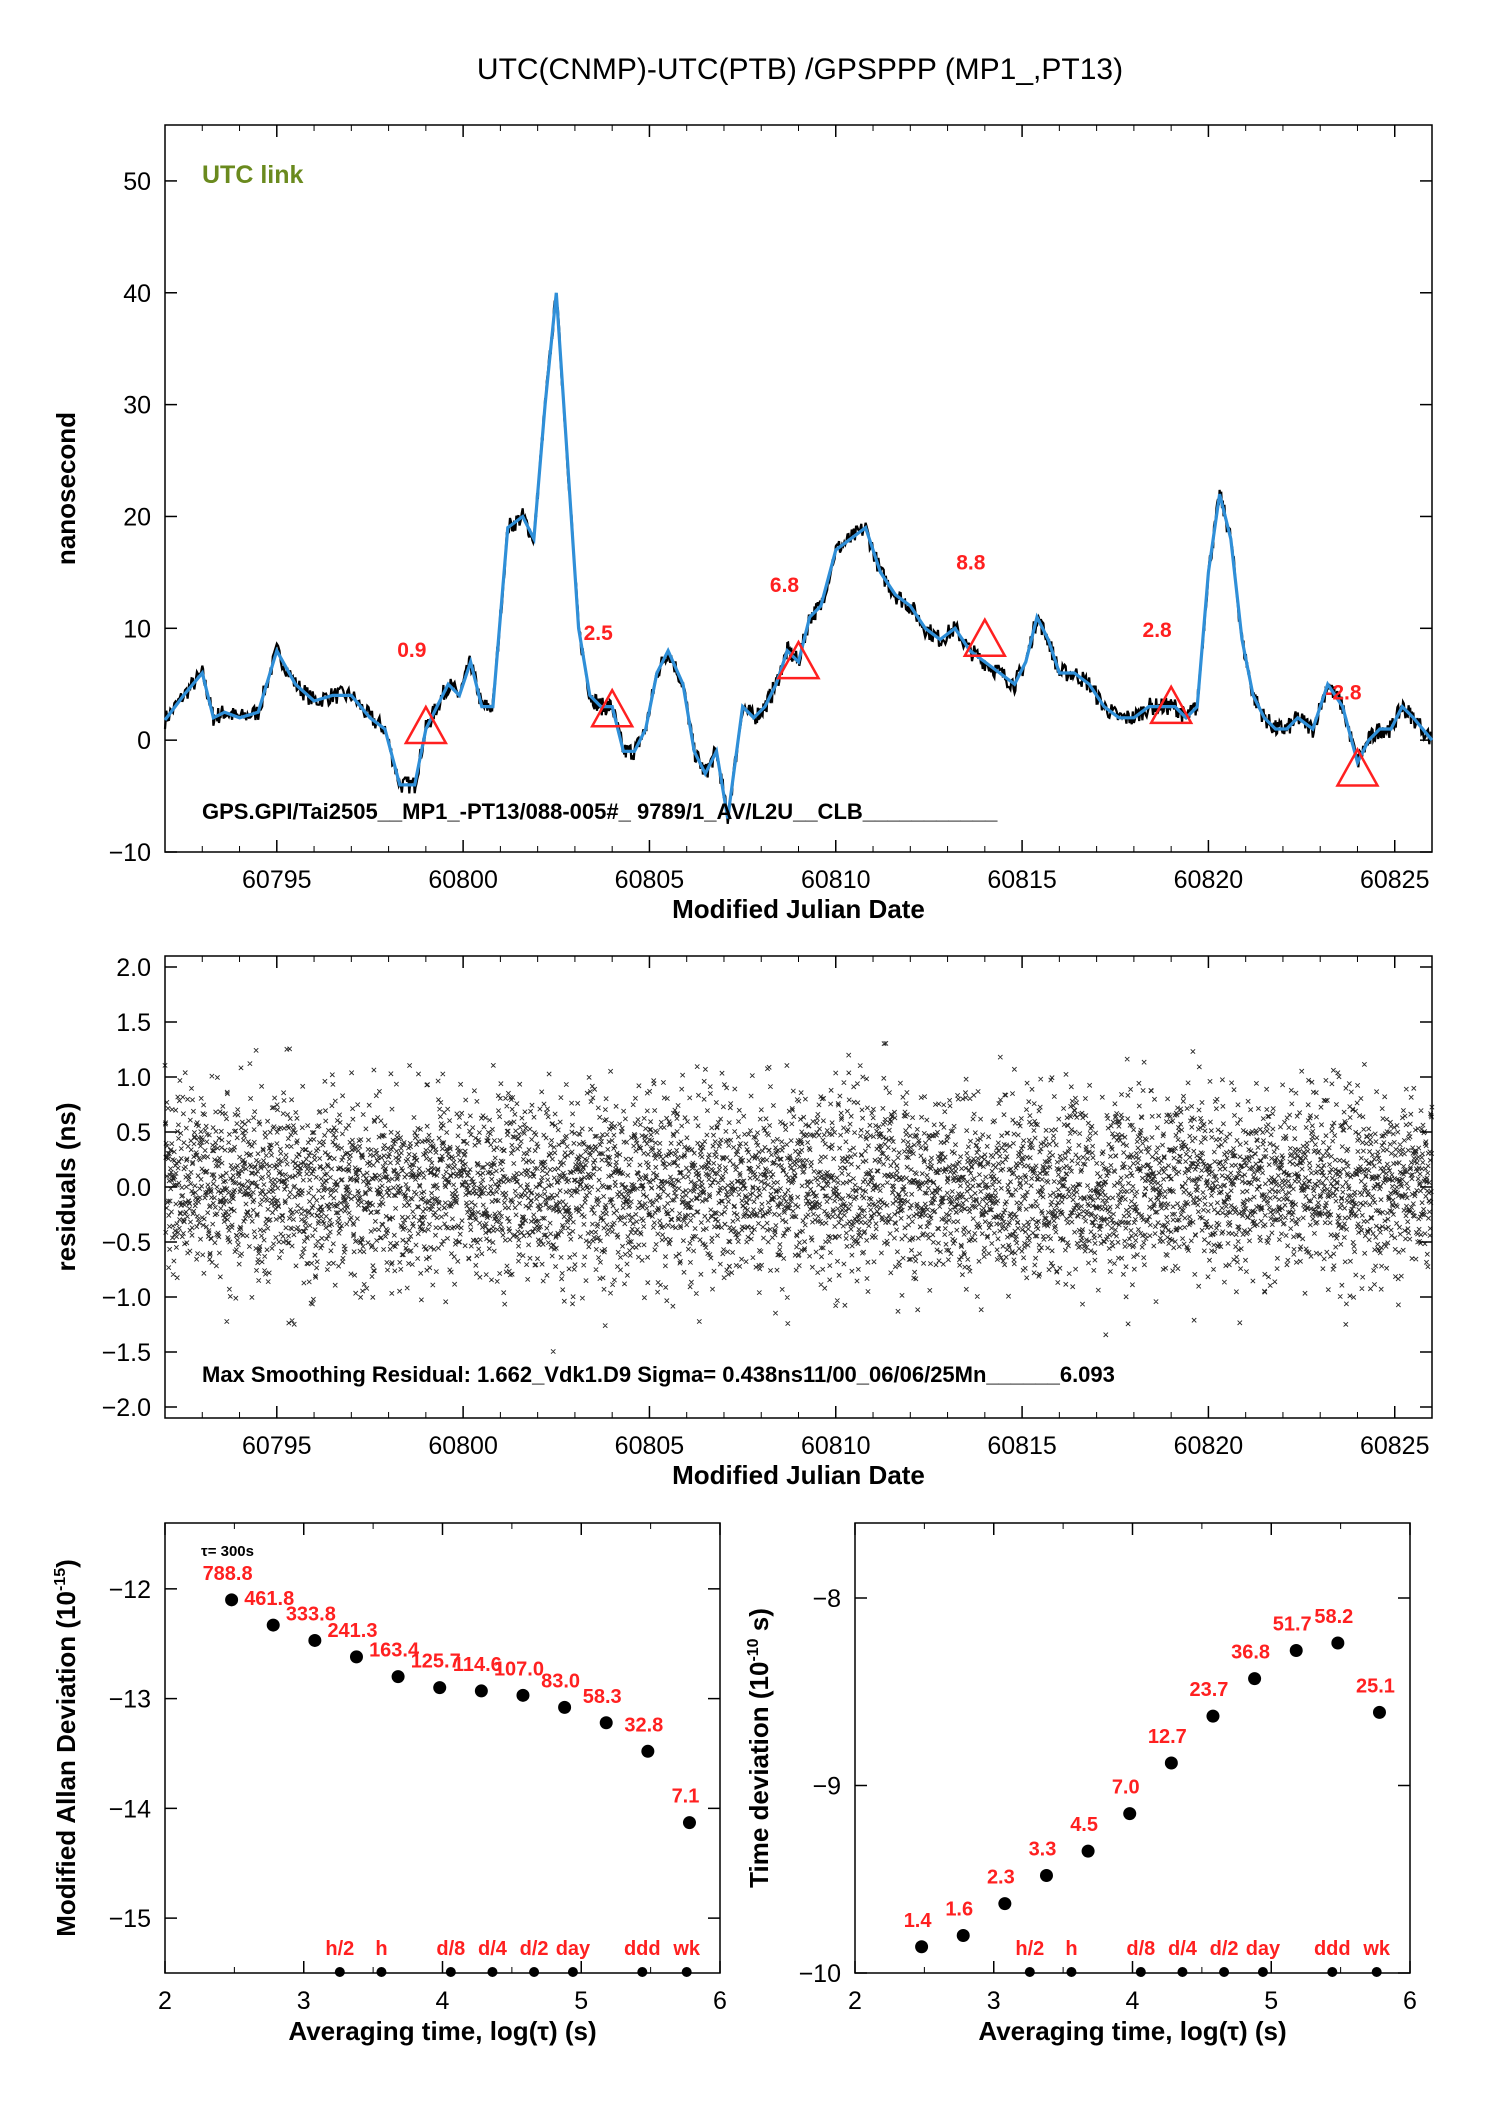  What do you see at coordinates (1001, 1878) in the screenshot?
I see `deviation-point-label: 2.3` at bounding box center [1001, 1878].